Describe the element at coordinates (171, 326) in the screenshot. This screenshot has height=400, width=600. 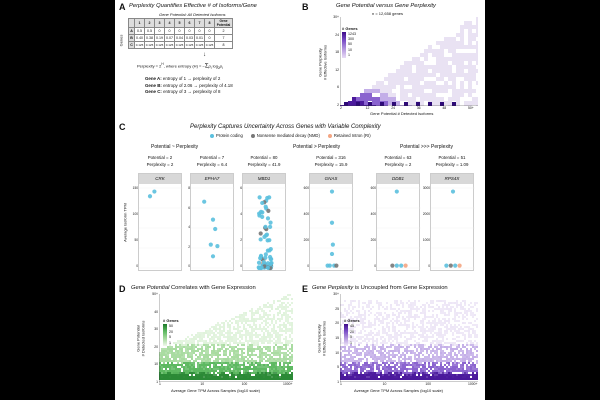
I see `legend-value: 50` at that location.